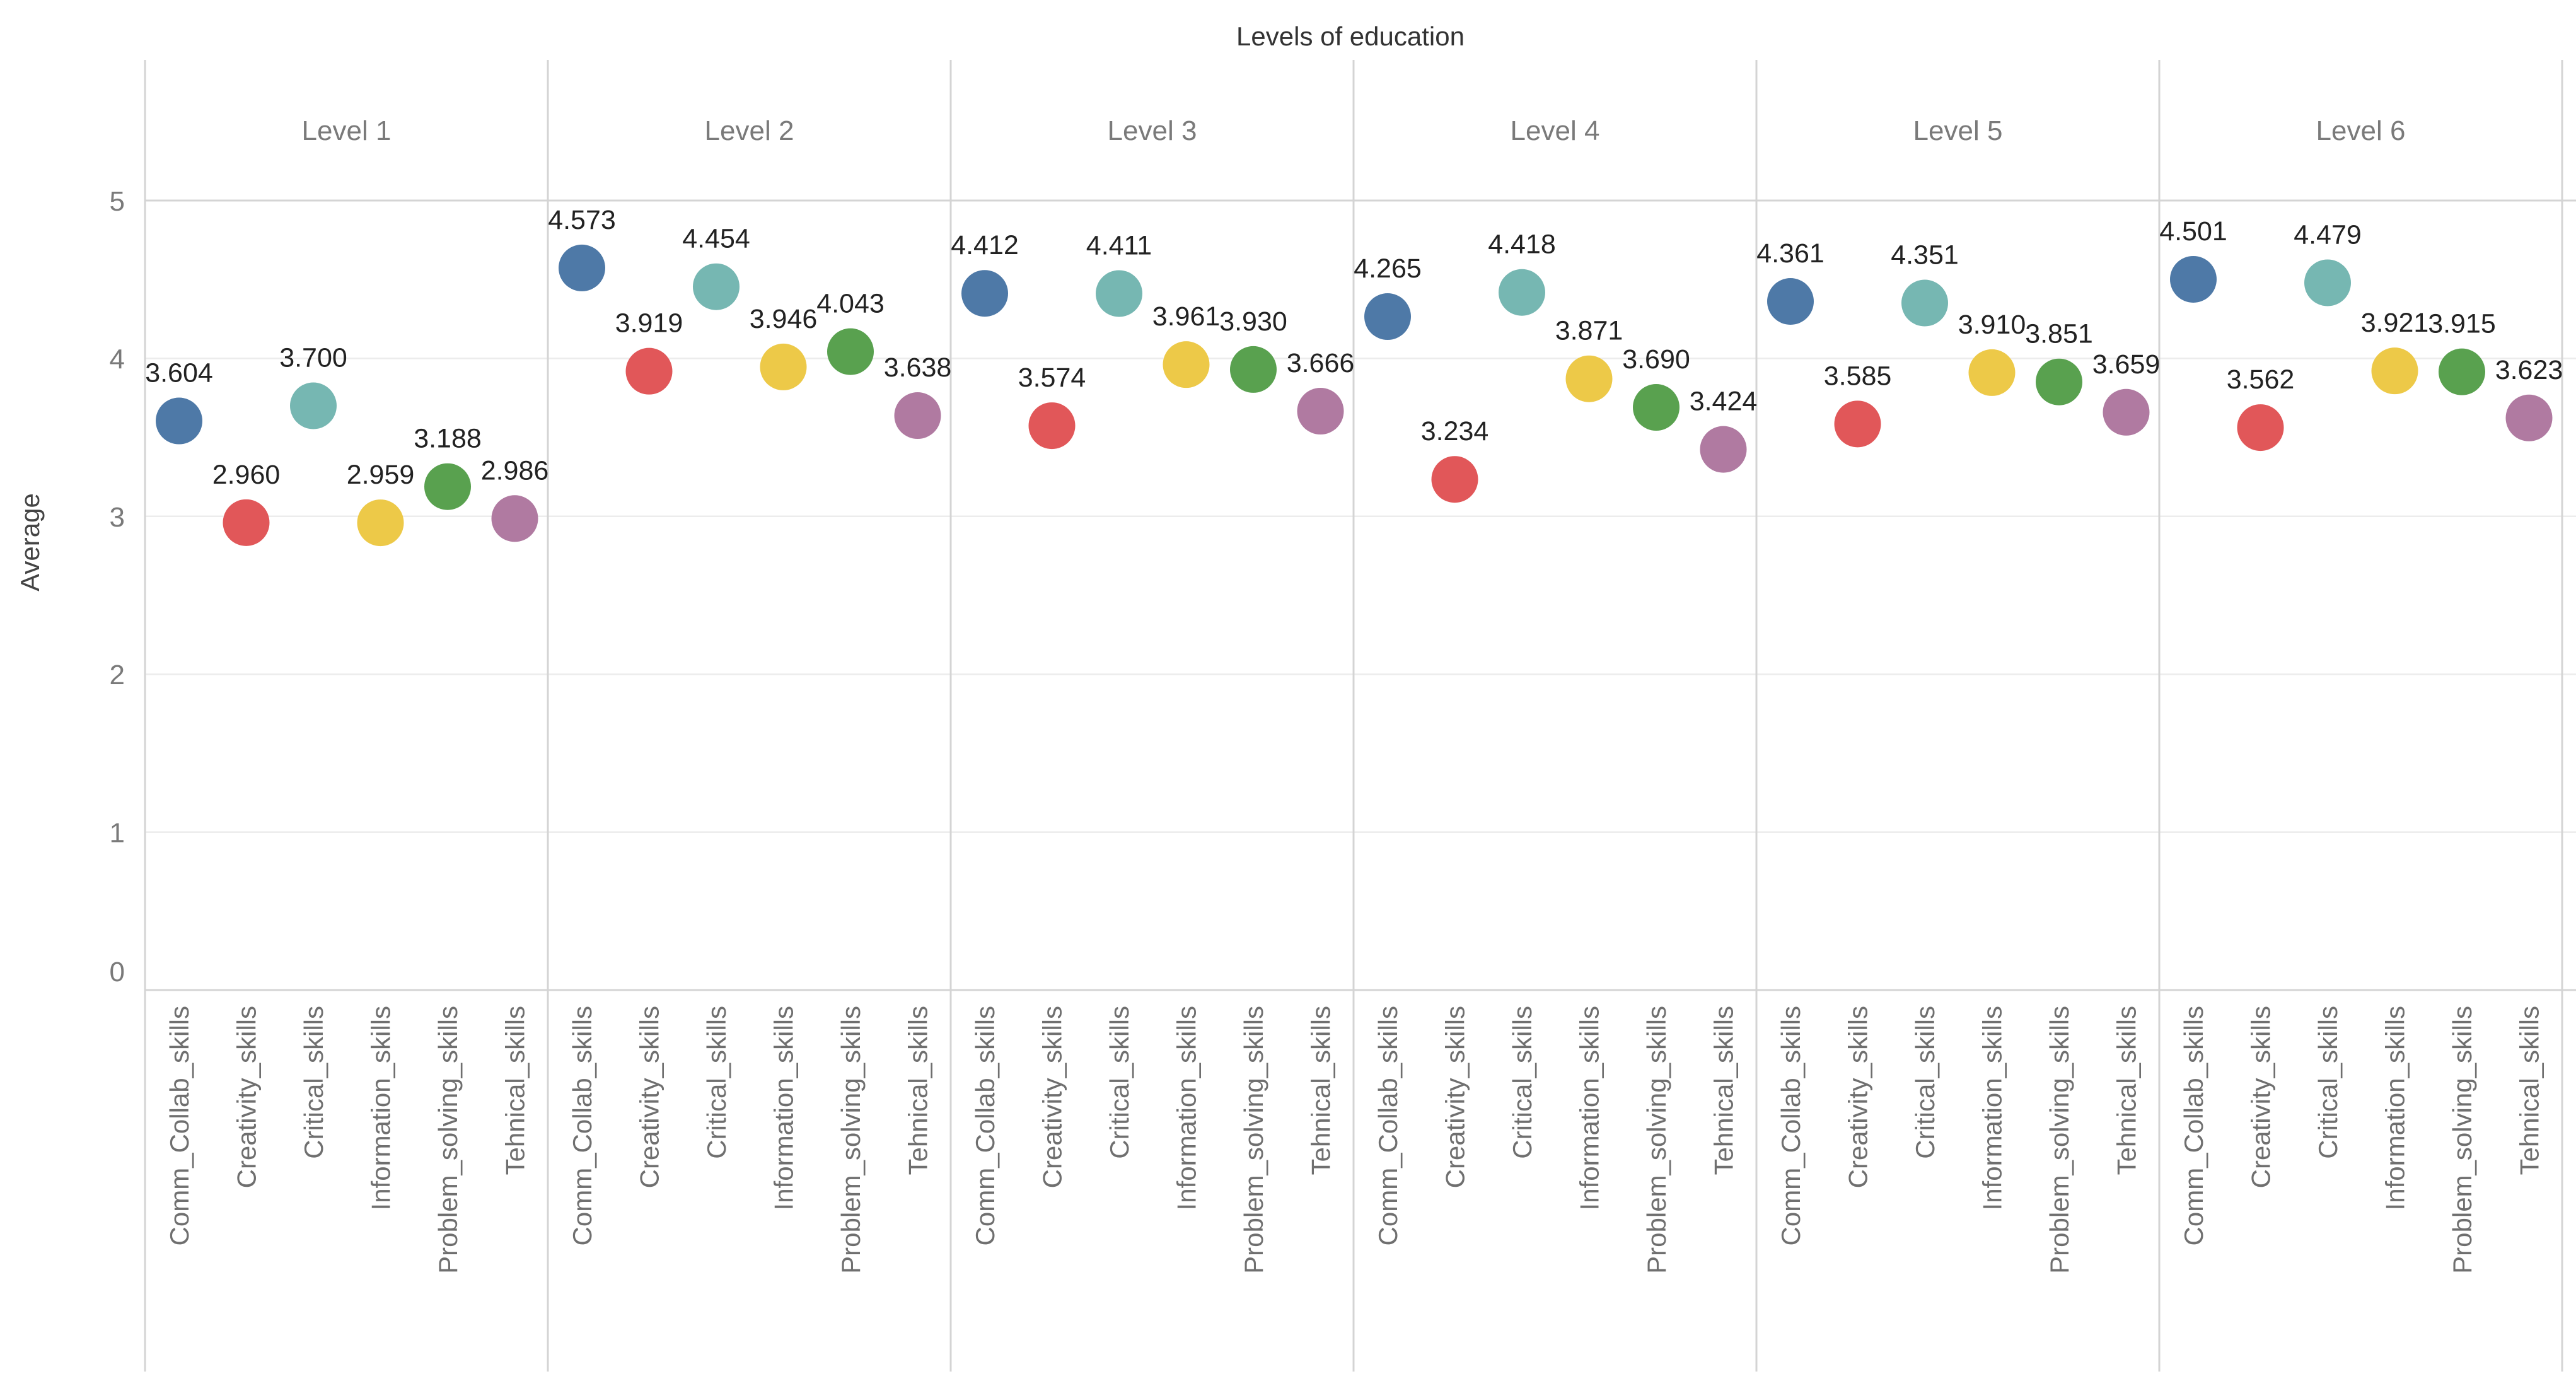 This screenshot has height=1381, width=2576. I want to click on panel-header: Level 1, so click(347, 130).